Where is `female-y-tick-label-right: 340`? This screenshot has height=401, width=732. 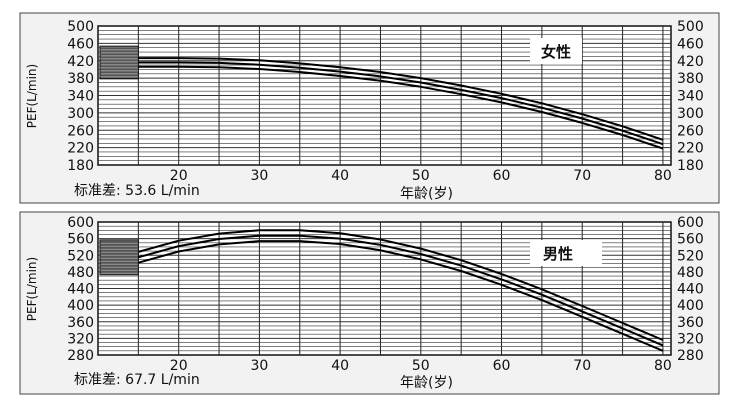
female-y-tick-label-right: 340 is located at coordinates (690, 97).